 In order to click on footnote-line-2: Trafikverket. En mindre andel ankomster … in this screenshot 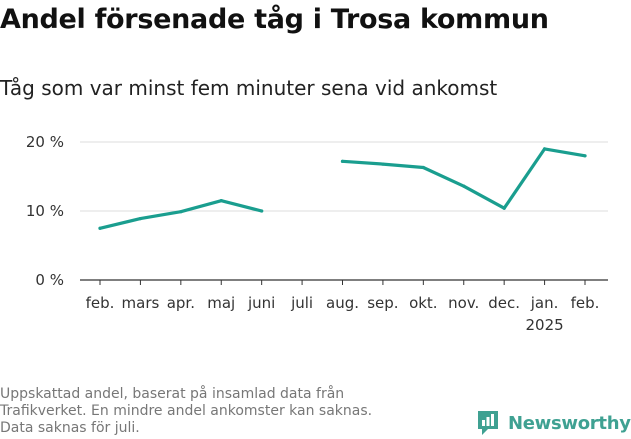, I will do `click(186, 411)`.